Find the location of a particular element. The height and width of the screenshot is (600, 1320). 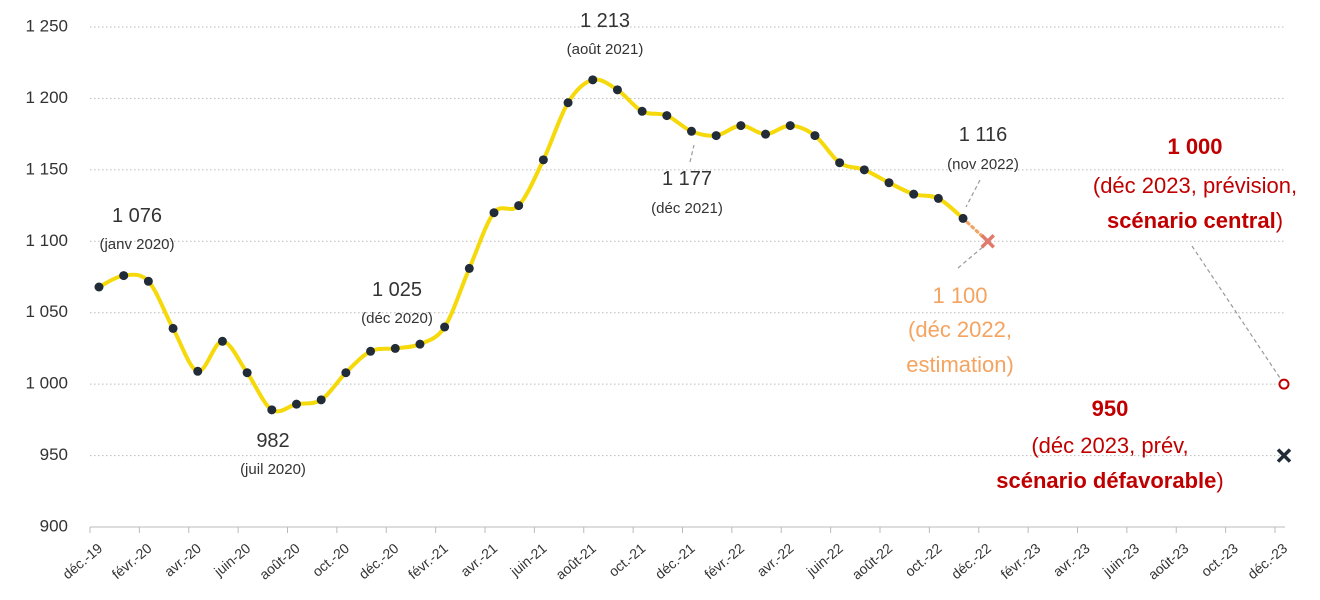

x-tick-label: févr.-23 is located at coordinates (1020, 561).